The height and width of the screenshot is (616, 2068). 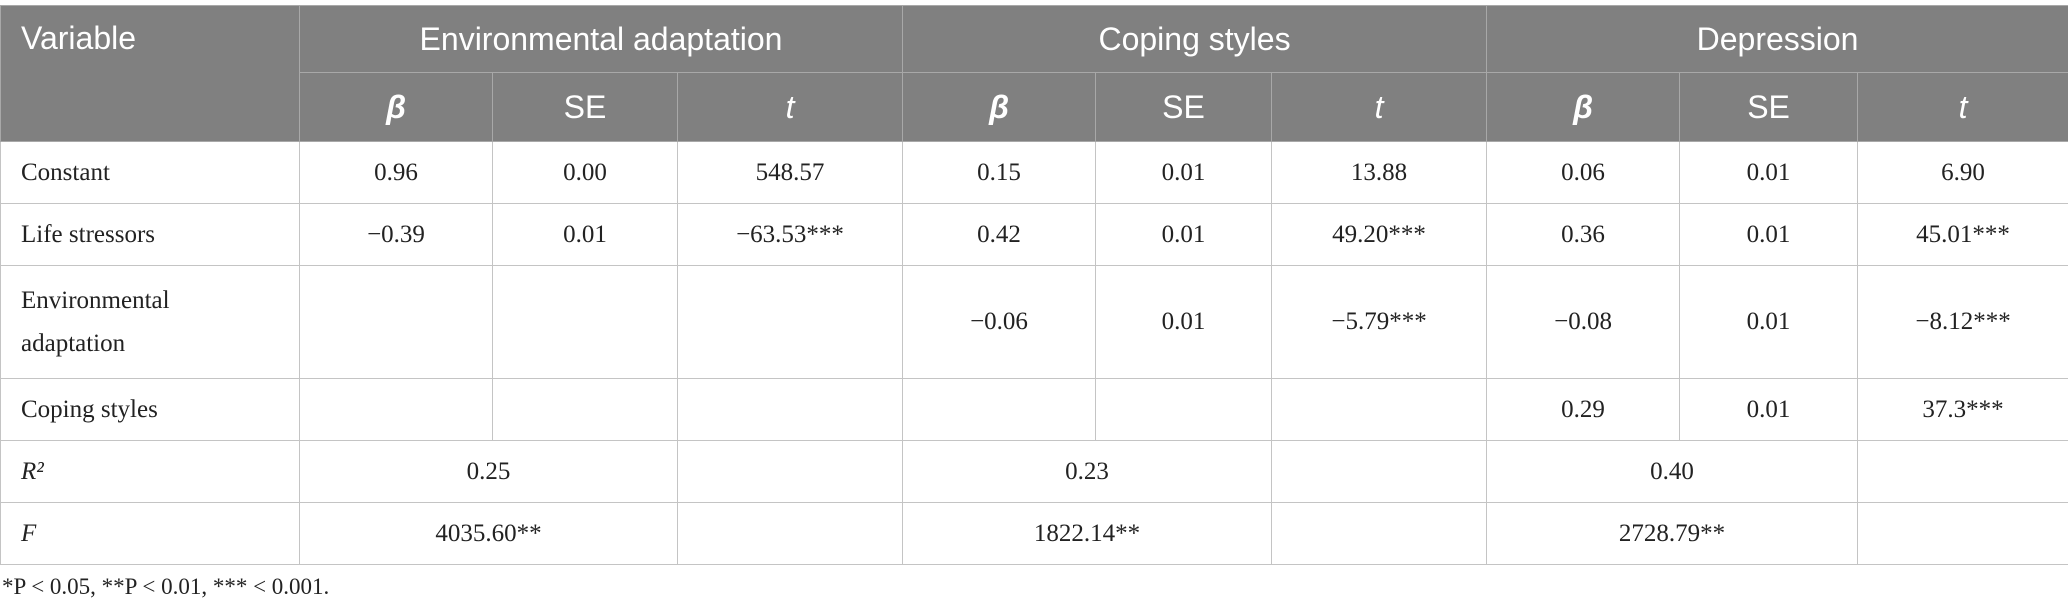 What do you see at coordinates (601, 39) in the screenshot?
I see `group-header: Environmental adaptation` at bounding box center [601, 39].